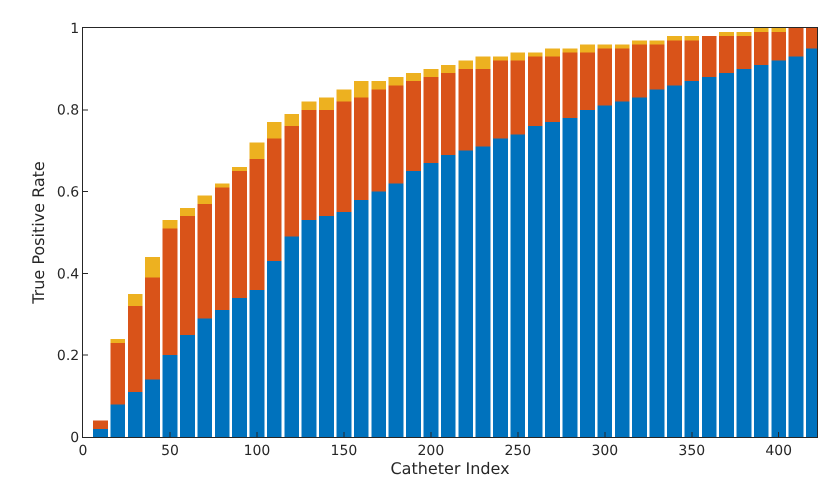 The width and height of the screenshot is (819, 493). Describe the element at coordinates (68, 110) in the screenshot. I see `y-tick-label: 0.8` at that location.